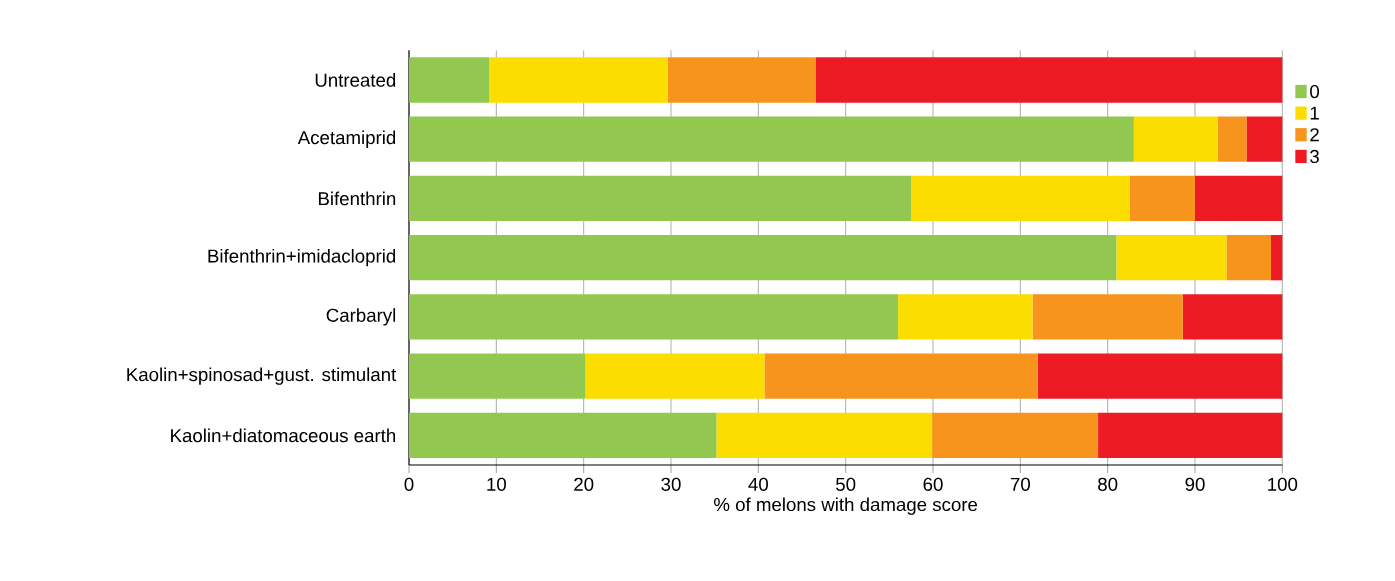 This screenshot has height=581, width=1395. What do you see at coordinates (262, 376) in the screenshot?
I see `y-tick-label: Kaolin+spinosad+gust. stimulant` at bounding box center [262, 376].